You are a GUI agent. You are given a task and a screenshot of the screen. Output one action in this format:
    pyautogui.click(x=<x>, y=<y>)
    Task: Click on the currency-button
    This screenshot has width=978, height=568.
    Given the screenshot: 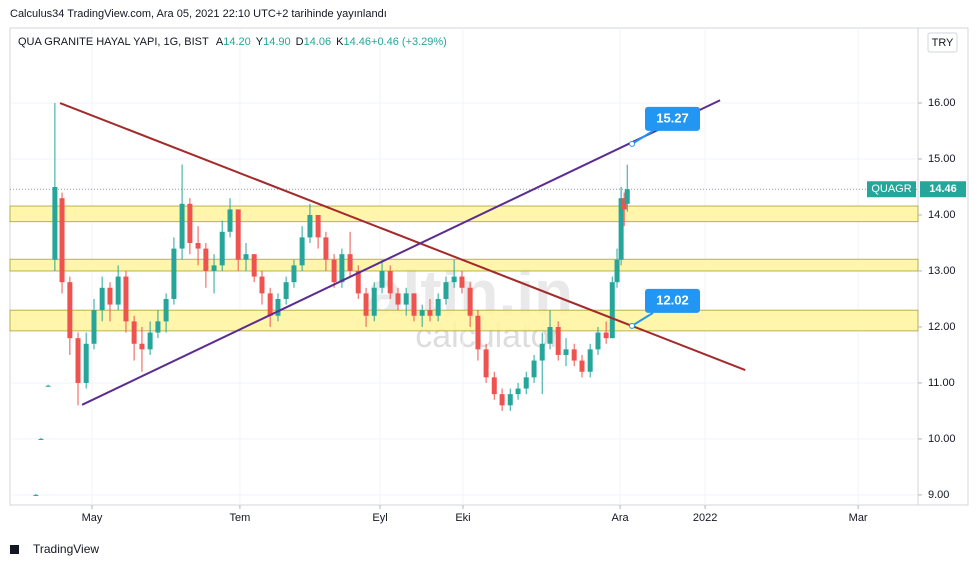 What is the action you would take?
    pyautogui.click(x=942, y=42)
    